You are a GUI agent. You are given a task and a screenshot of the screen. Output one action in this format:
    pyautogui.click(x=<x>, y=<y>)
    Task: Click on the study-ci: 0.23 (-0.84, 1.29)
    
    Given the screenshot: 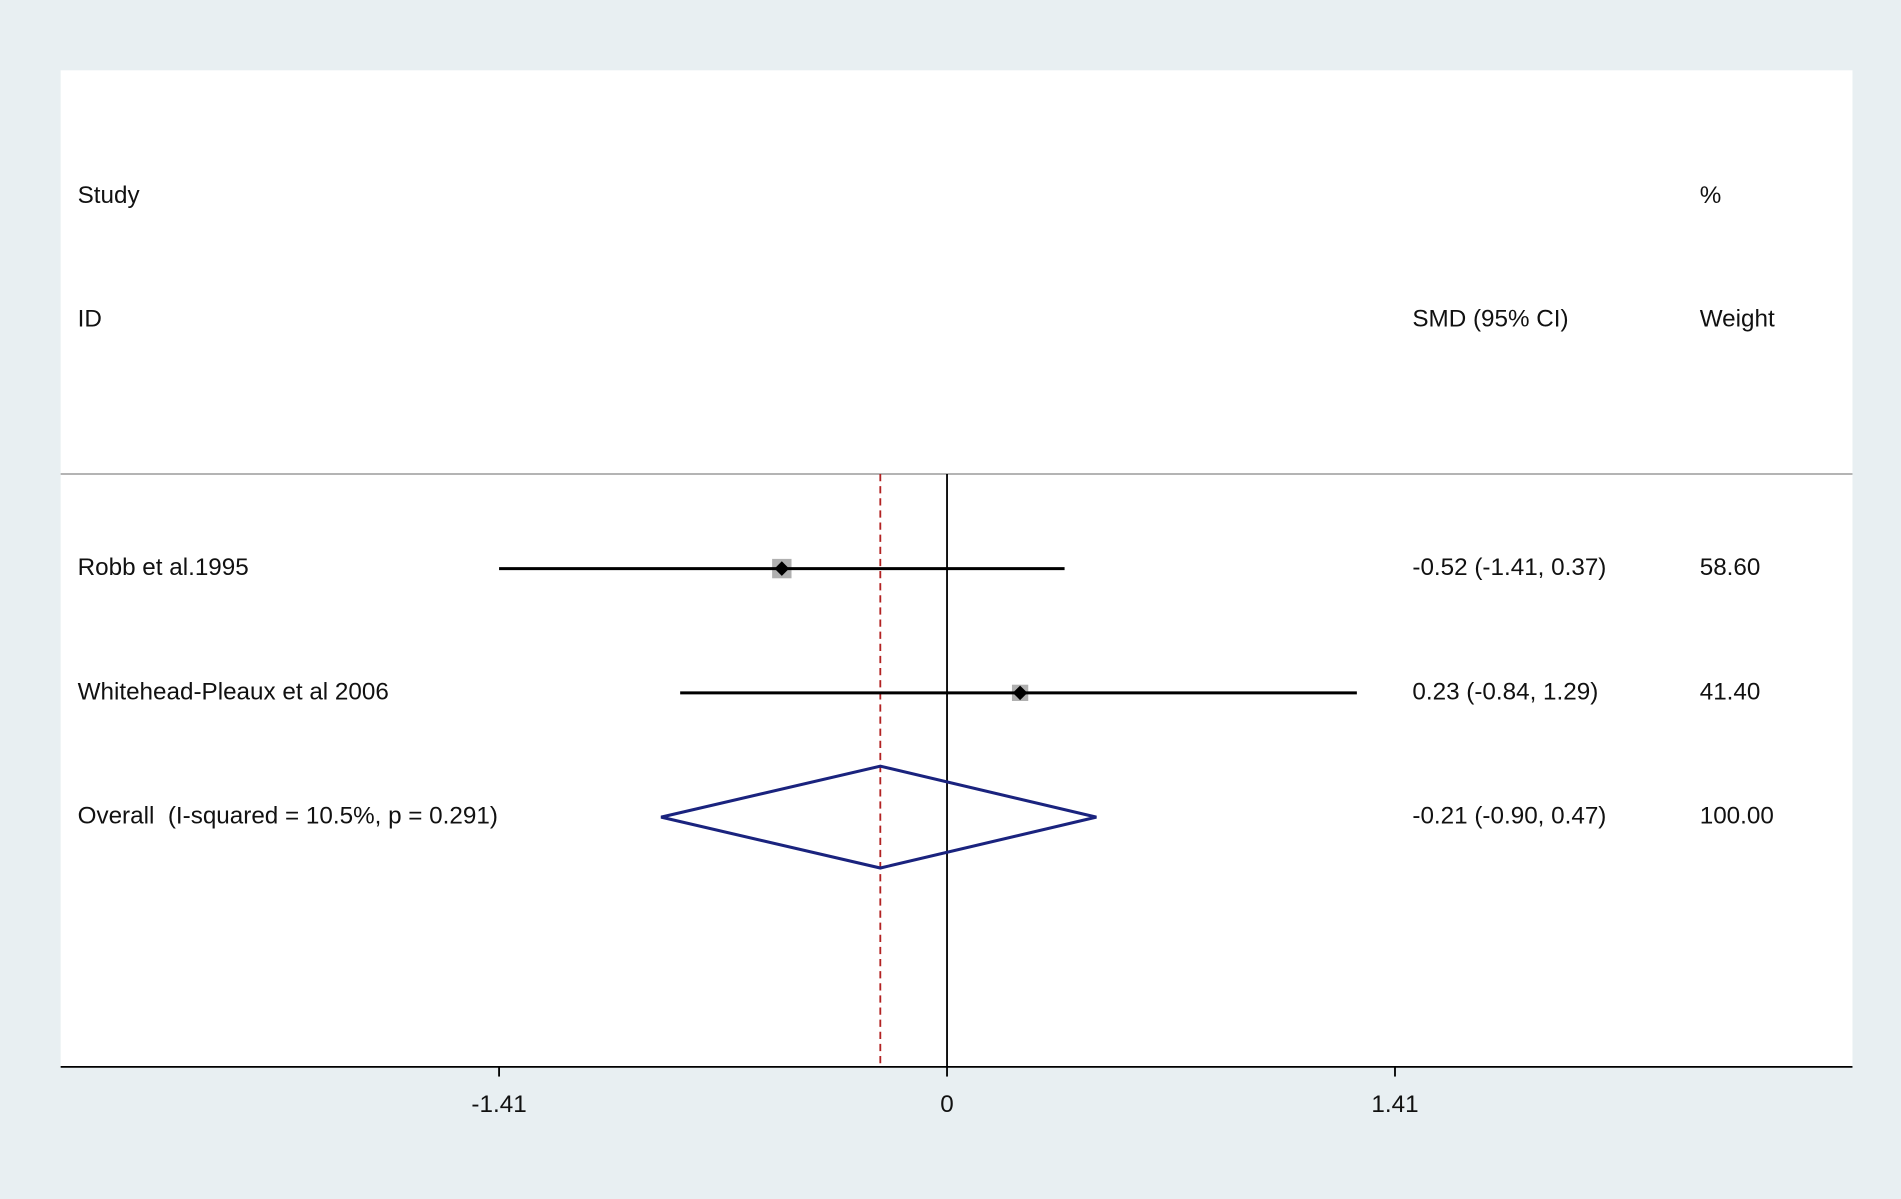 What is the action you would take?
    pyautogui.click(x=1505, y=691)
    